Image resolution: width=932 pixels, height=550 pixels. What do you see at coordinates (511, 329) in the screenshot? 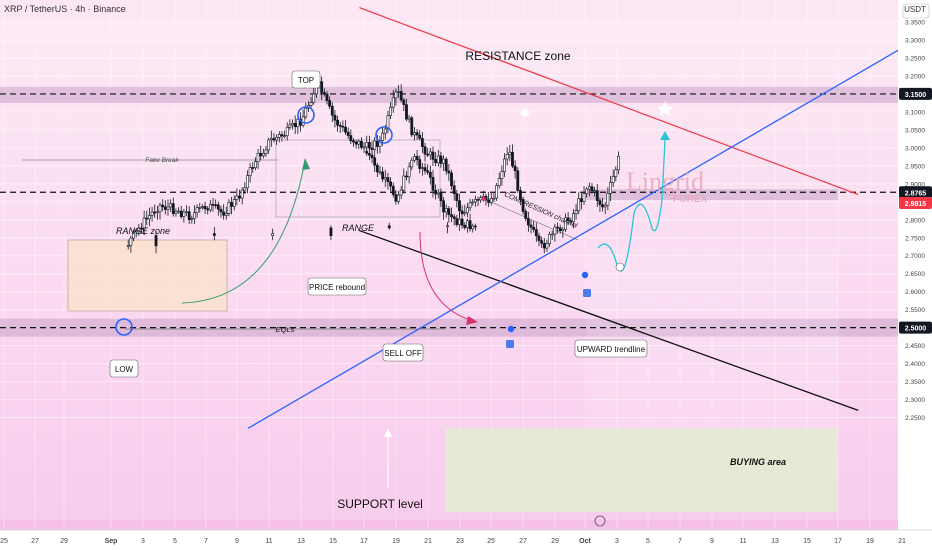
I see `pivot-dot` at bounding box center [511, 329].